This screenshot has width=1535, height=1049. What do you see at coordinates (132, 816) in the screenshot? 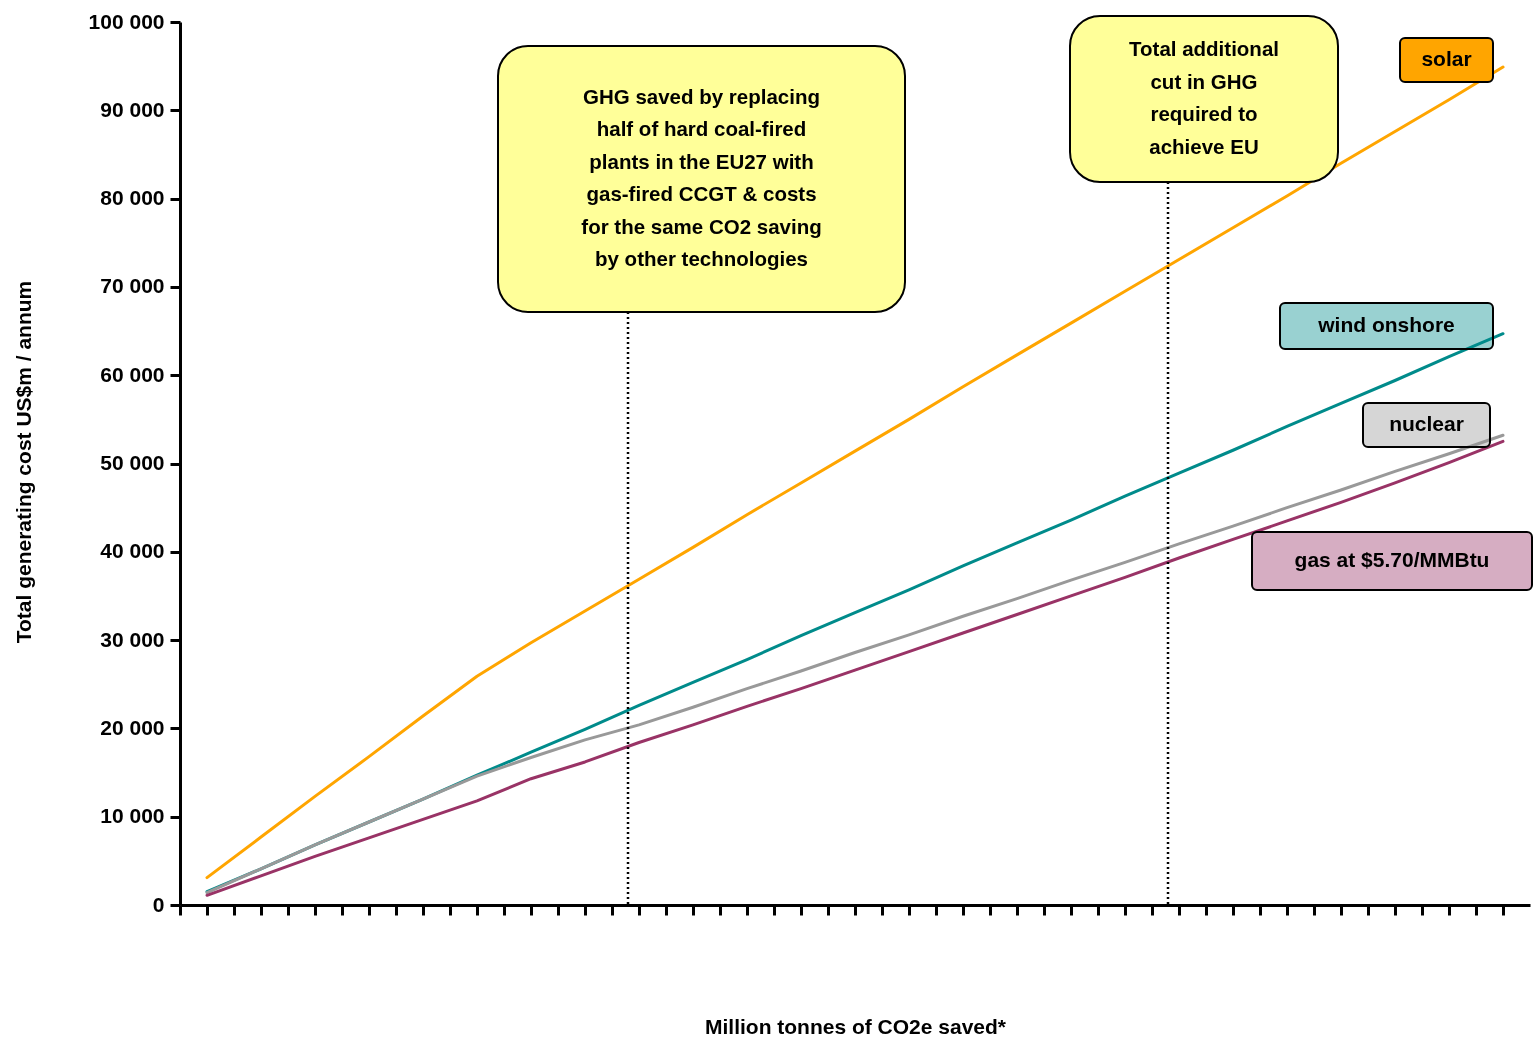
I see `y-tick-label: 10 000` at bounding box center [132, 816].